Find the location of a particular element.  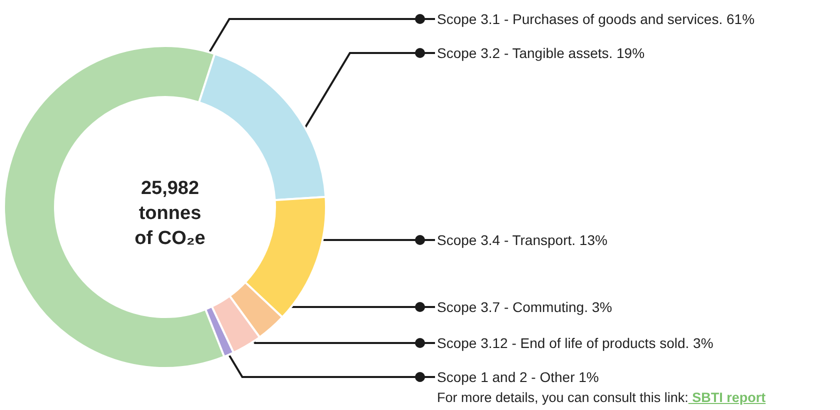

slice-label: Scope 3.12 - End of life of products sold. 3% is located at coordinates (575, 343).